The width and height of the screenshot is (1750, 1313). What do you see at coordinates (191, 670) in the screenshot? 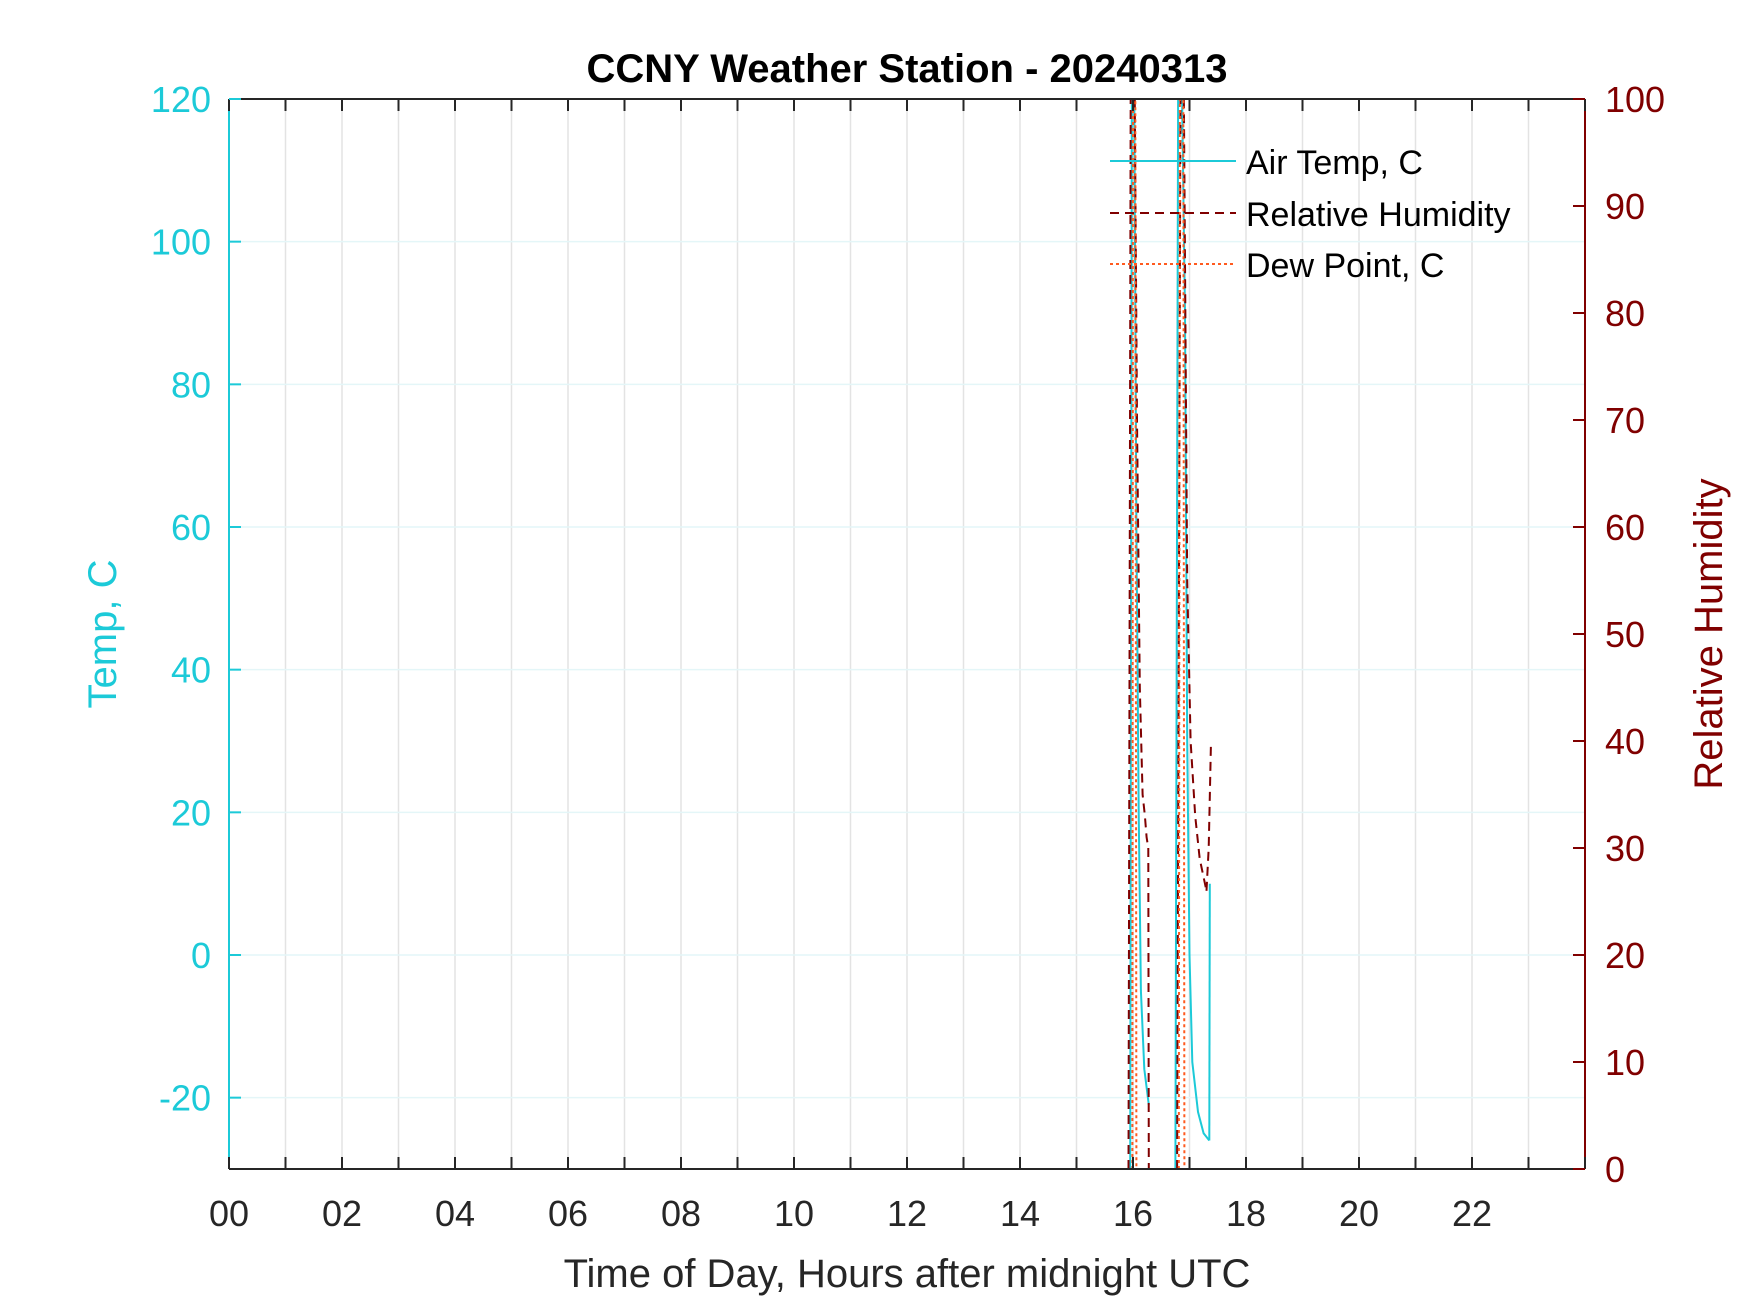
I see `y-left-tick-label: 40` at bounding box center [191, 670].